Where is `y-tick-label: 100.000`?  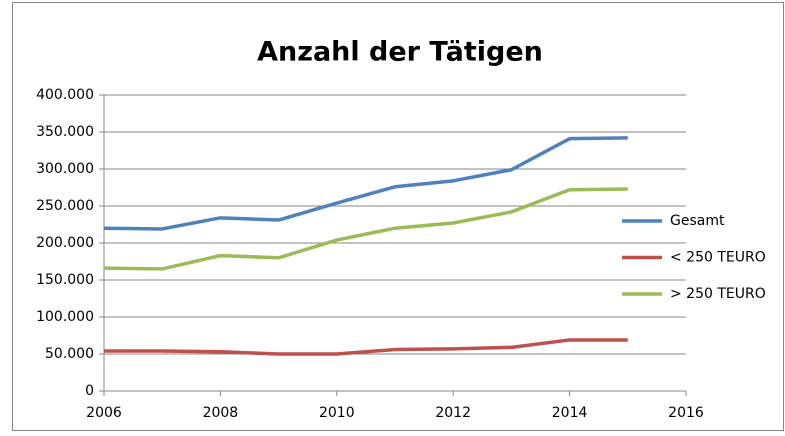 y-tick-label: 100.000 is located at coordinates (65, 317).